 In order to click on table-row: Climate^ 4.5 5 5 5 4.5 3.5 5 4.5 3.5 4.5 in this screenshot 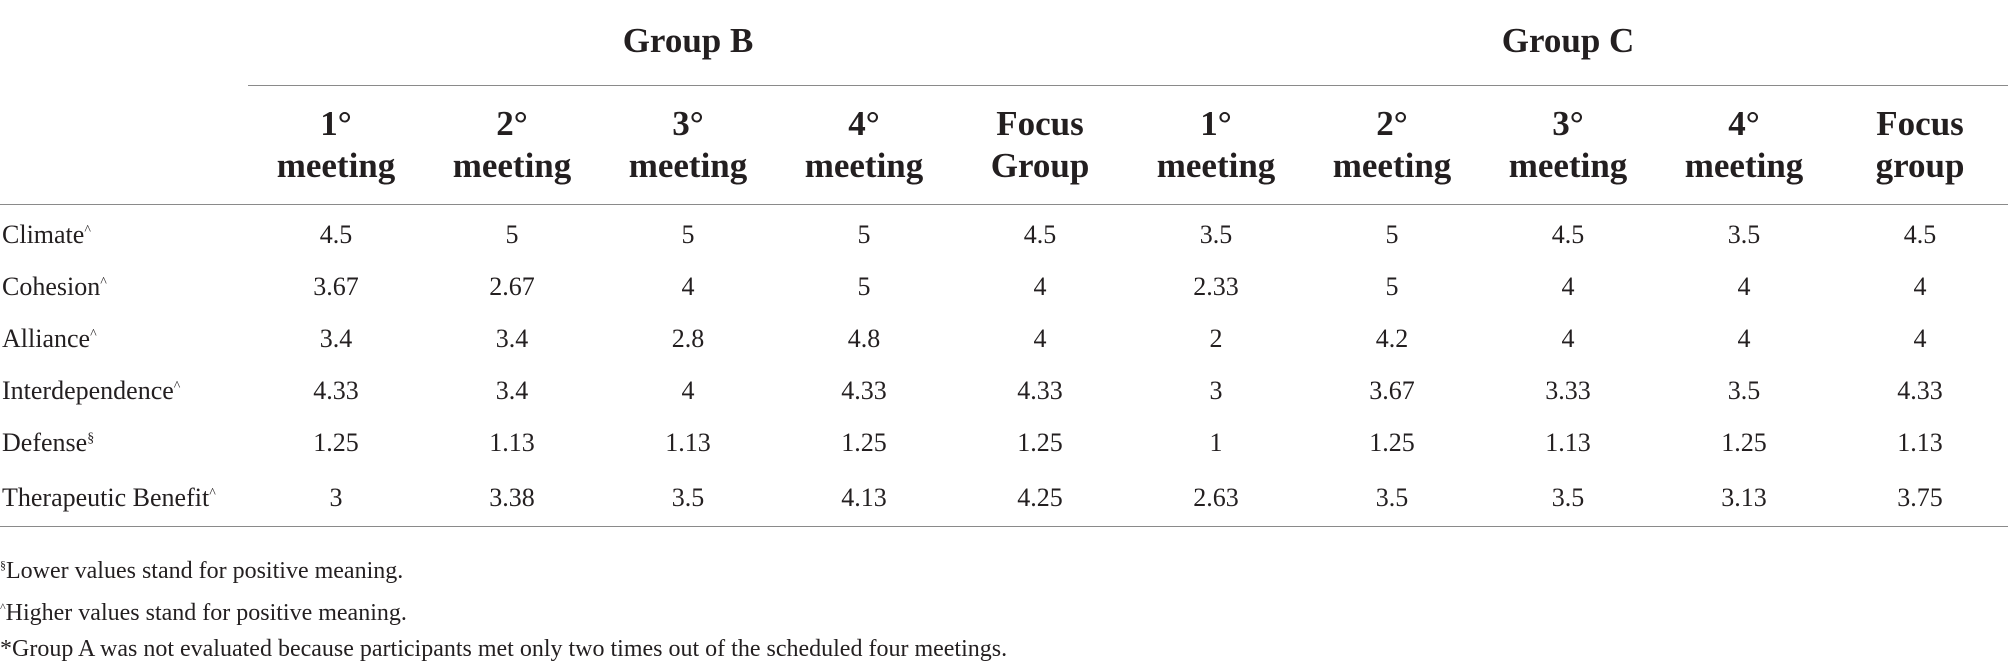, I will do `click(1004, 233)`.